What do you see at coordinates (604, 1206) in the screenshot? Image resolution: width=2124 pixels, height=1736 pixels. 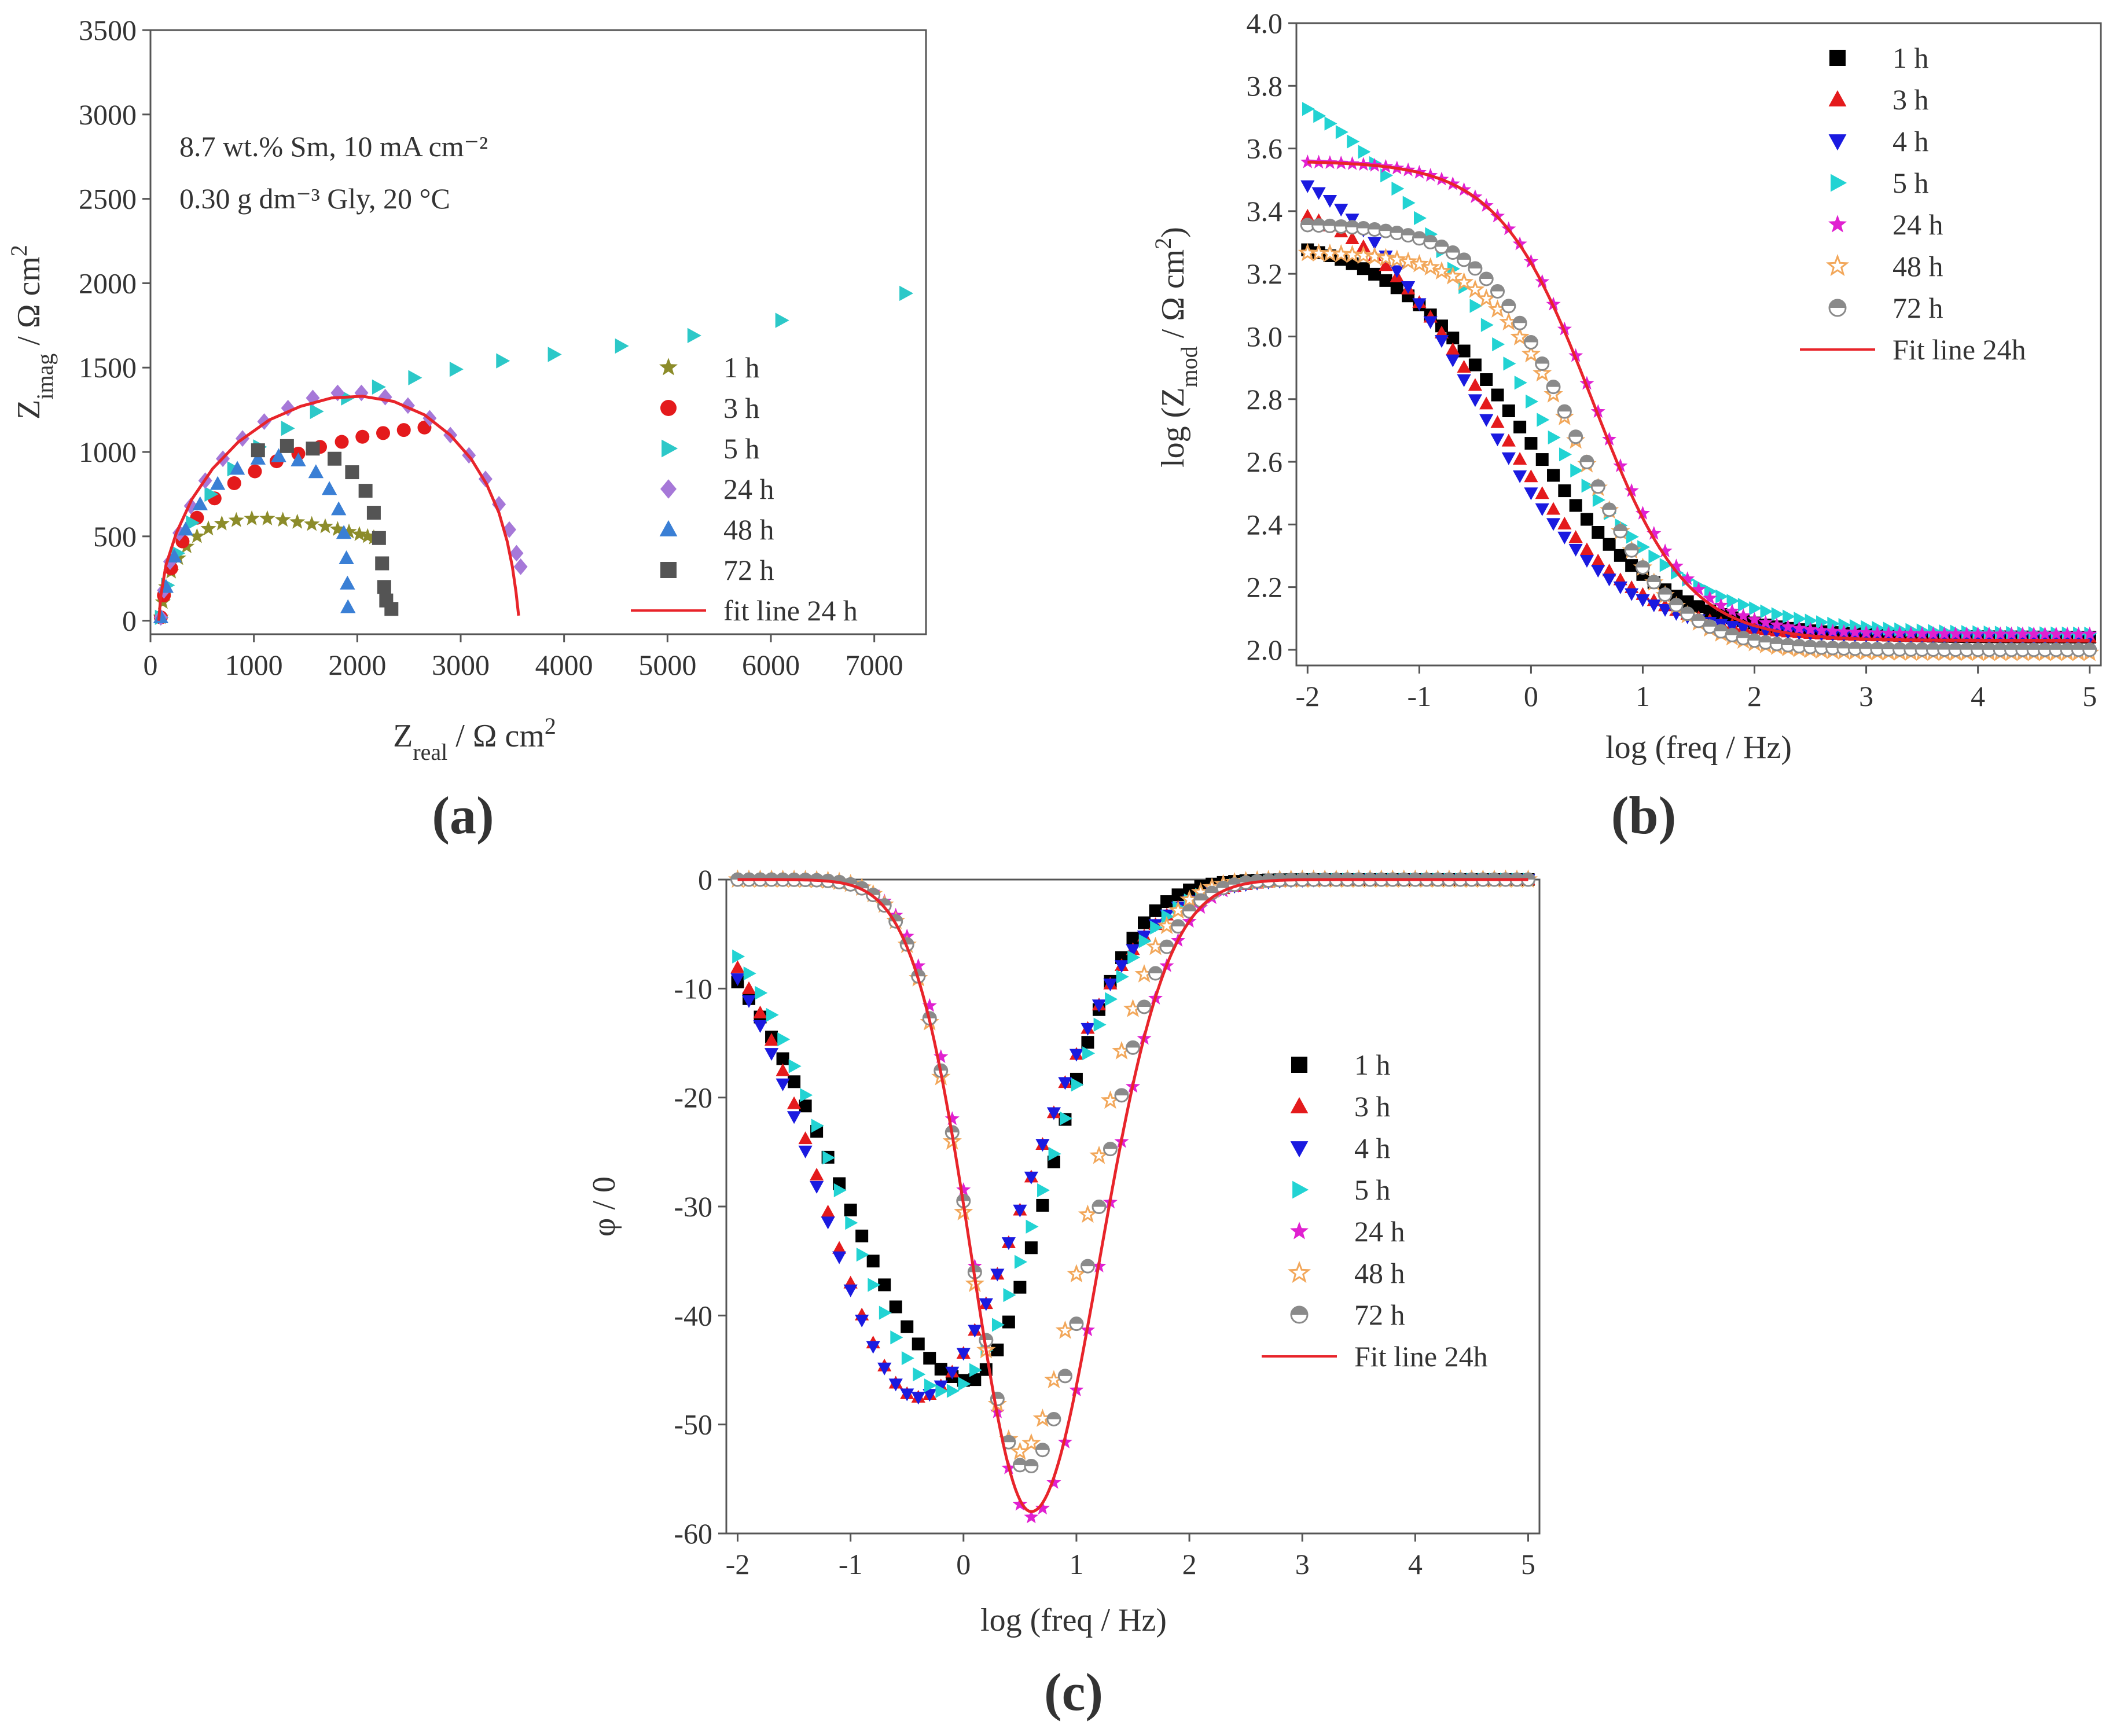 I see `panel-c-y-axis-title: φ / 0` at bounding box center [604, 1206].